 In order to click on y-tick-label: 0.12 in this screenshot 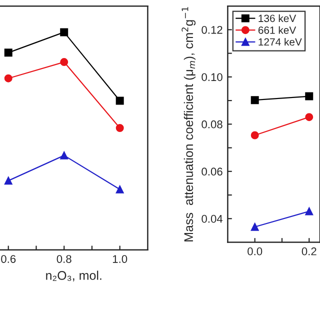, I will do `click(212, 30)`.